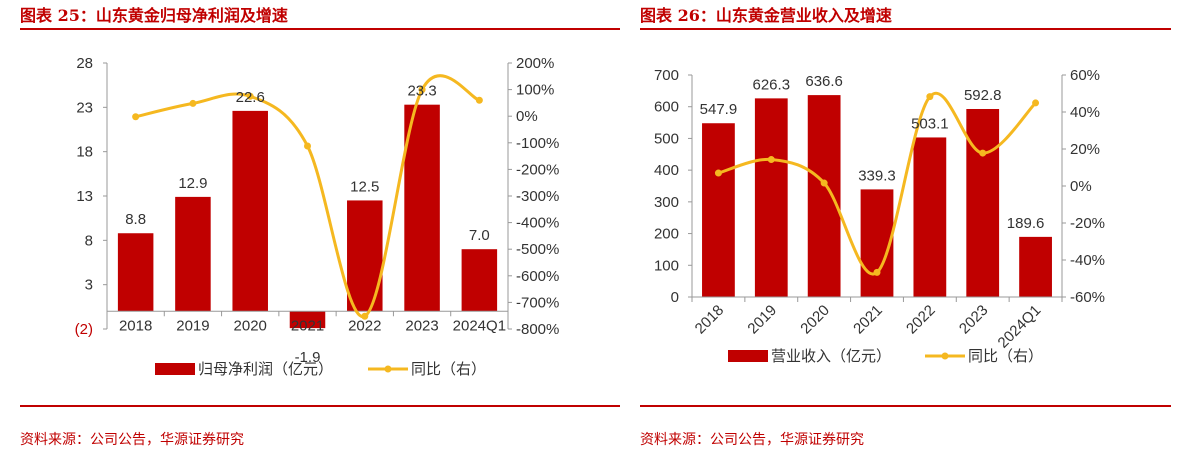 The image size is (1191, 452). Describe the element at coordinates (831, 356) in the screenshot. I see `legend-bar-label: 营业收入（亿元）` at that location.